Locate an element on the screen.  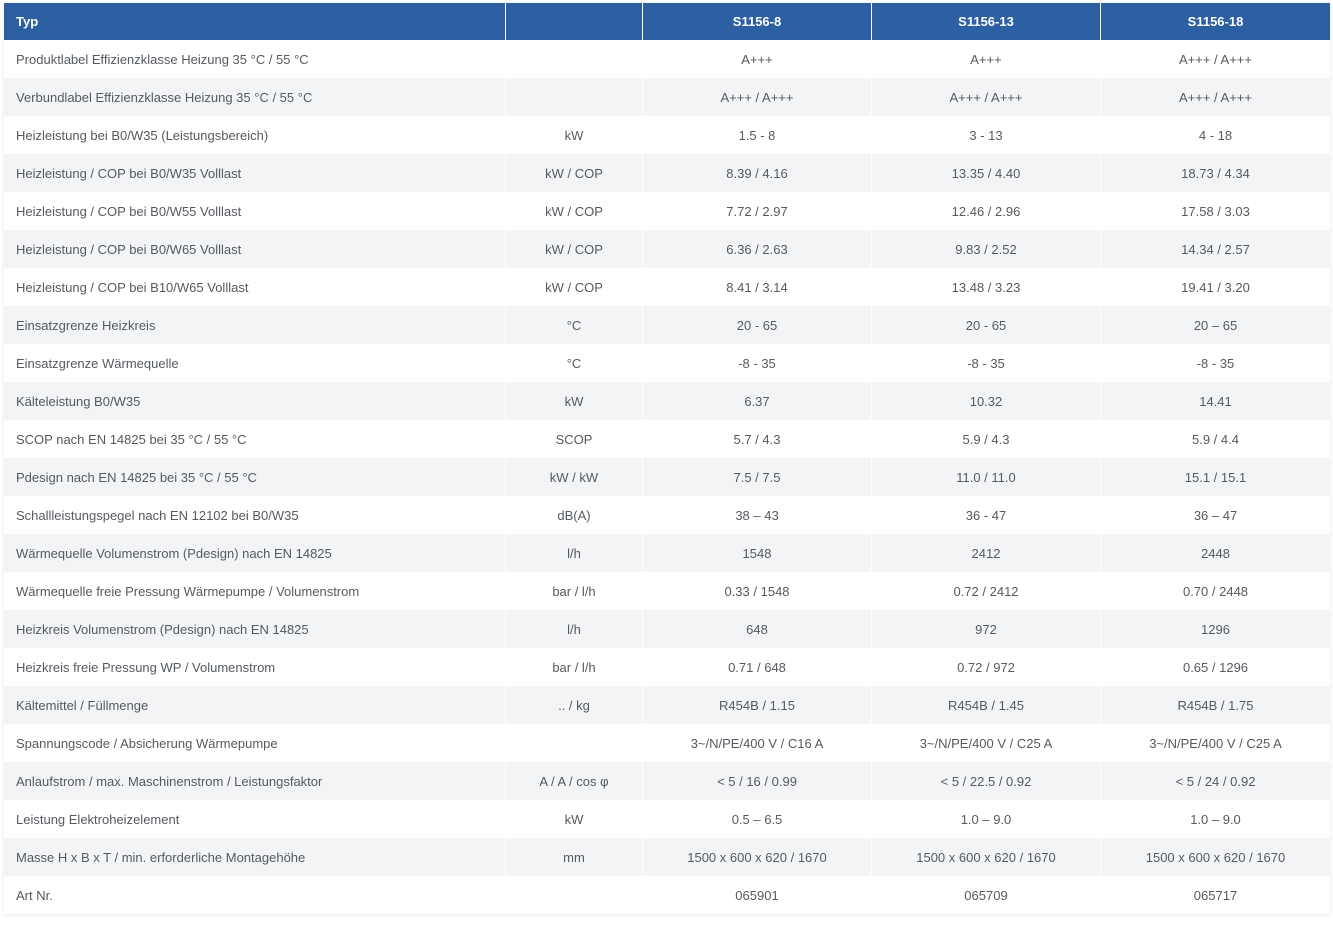
row-unit: mm is located at coordinates (574, 857).